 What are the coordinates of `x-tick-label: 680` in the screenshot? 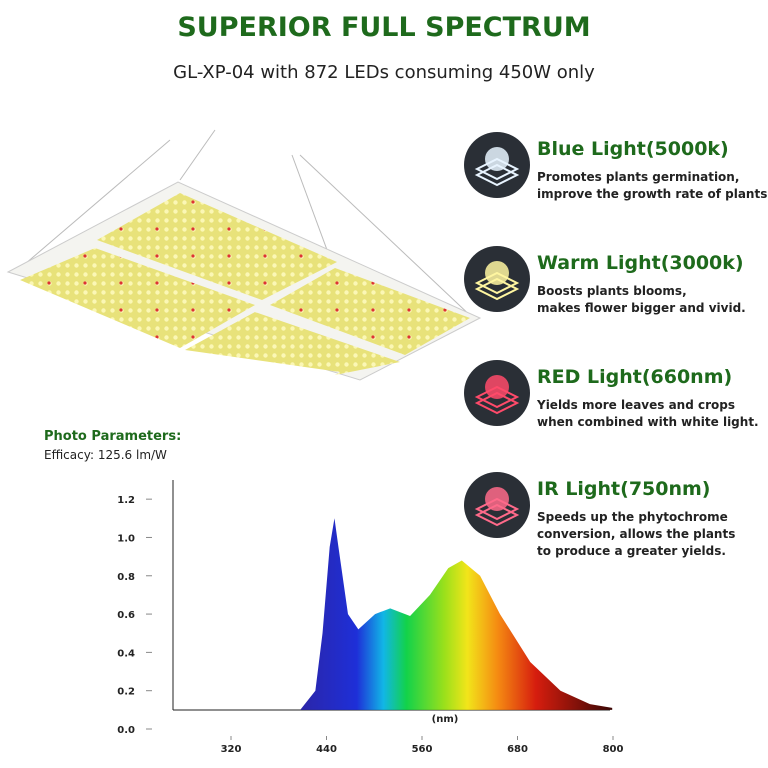 It's located at (517, 749).